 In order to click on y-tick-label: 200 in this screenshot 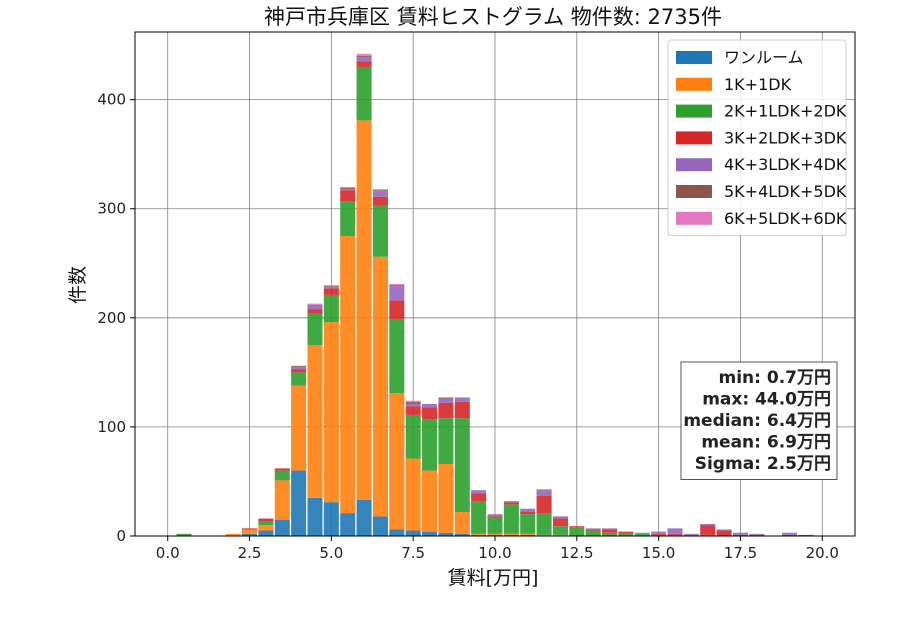, I will do `click(111, 318)`.